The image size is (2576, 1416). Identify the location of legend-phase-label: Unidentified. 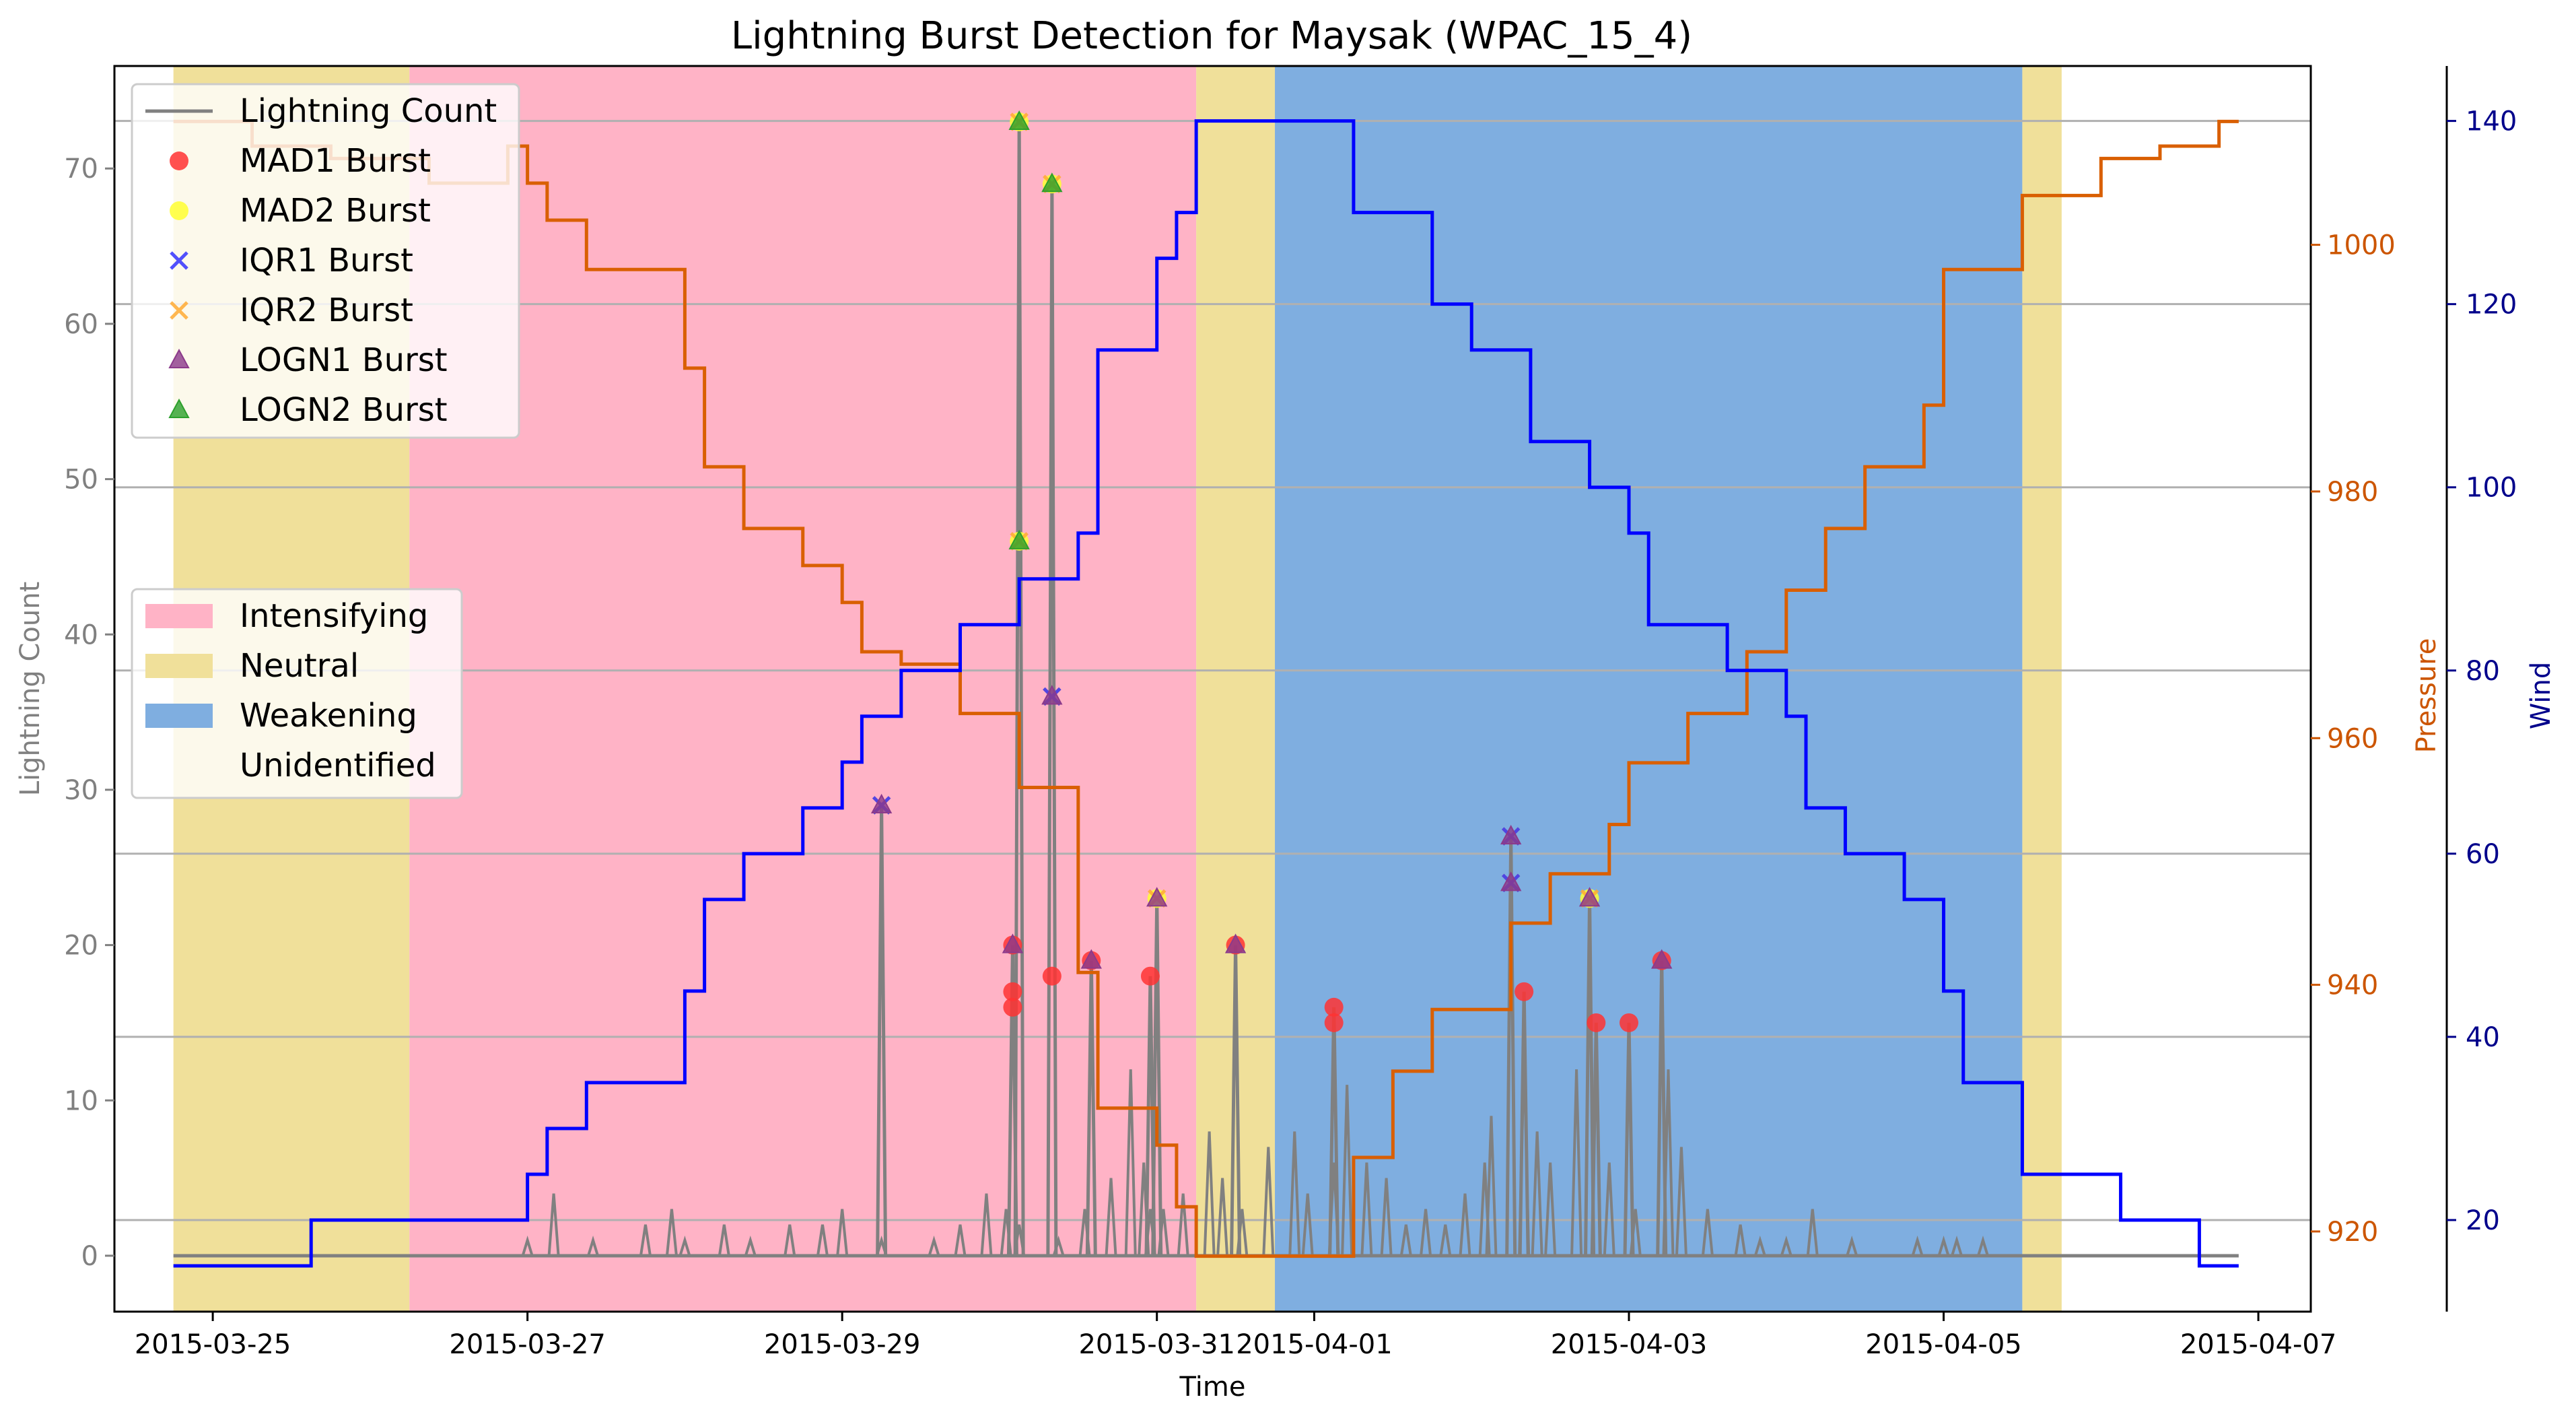
(338, 765).